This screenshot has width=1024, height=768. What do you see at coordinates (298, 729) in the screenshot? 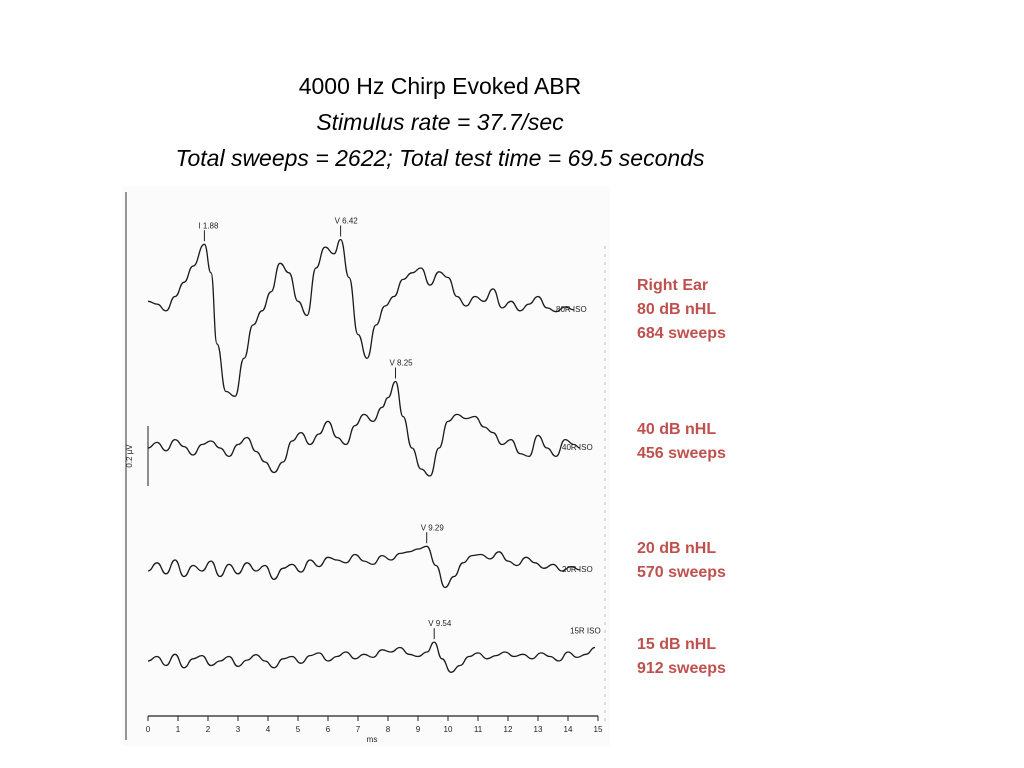
I see `x-tick-label: 5` at bounding box center [298, 729].